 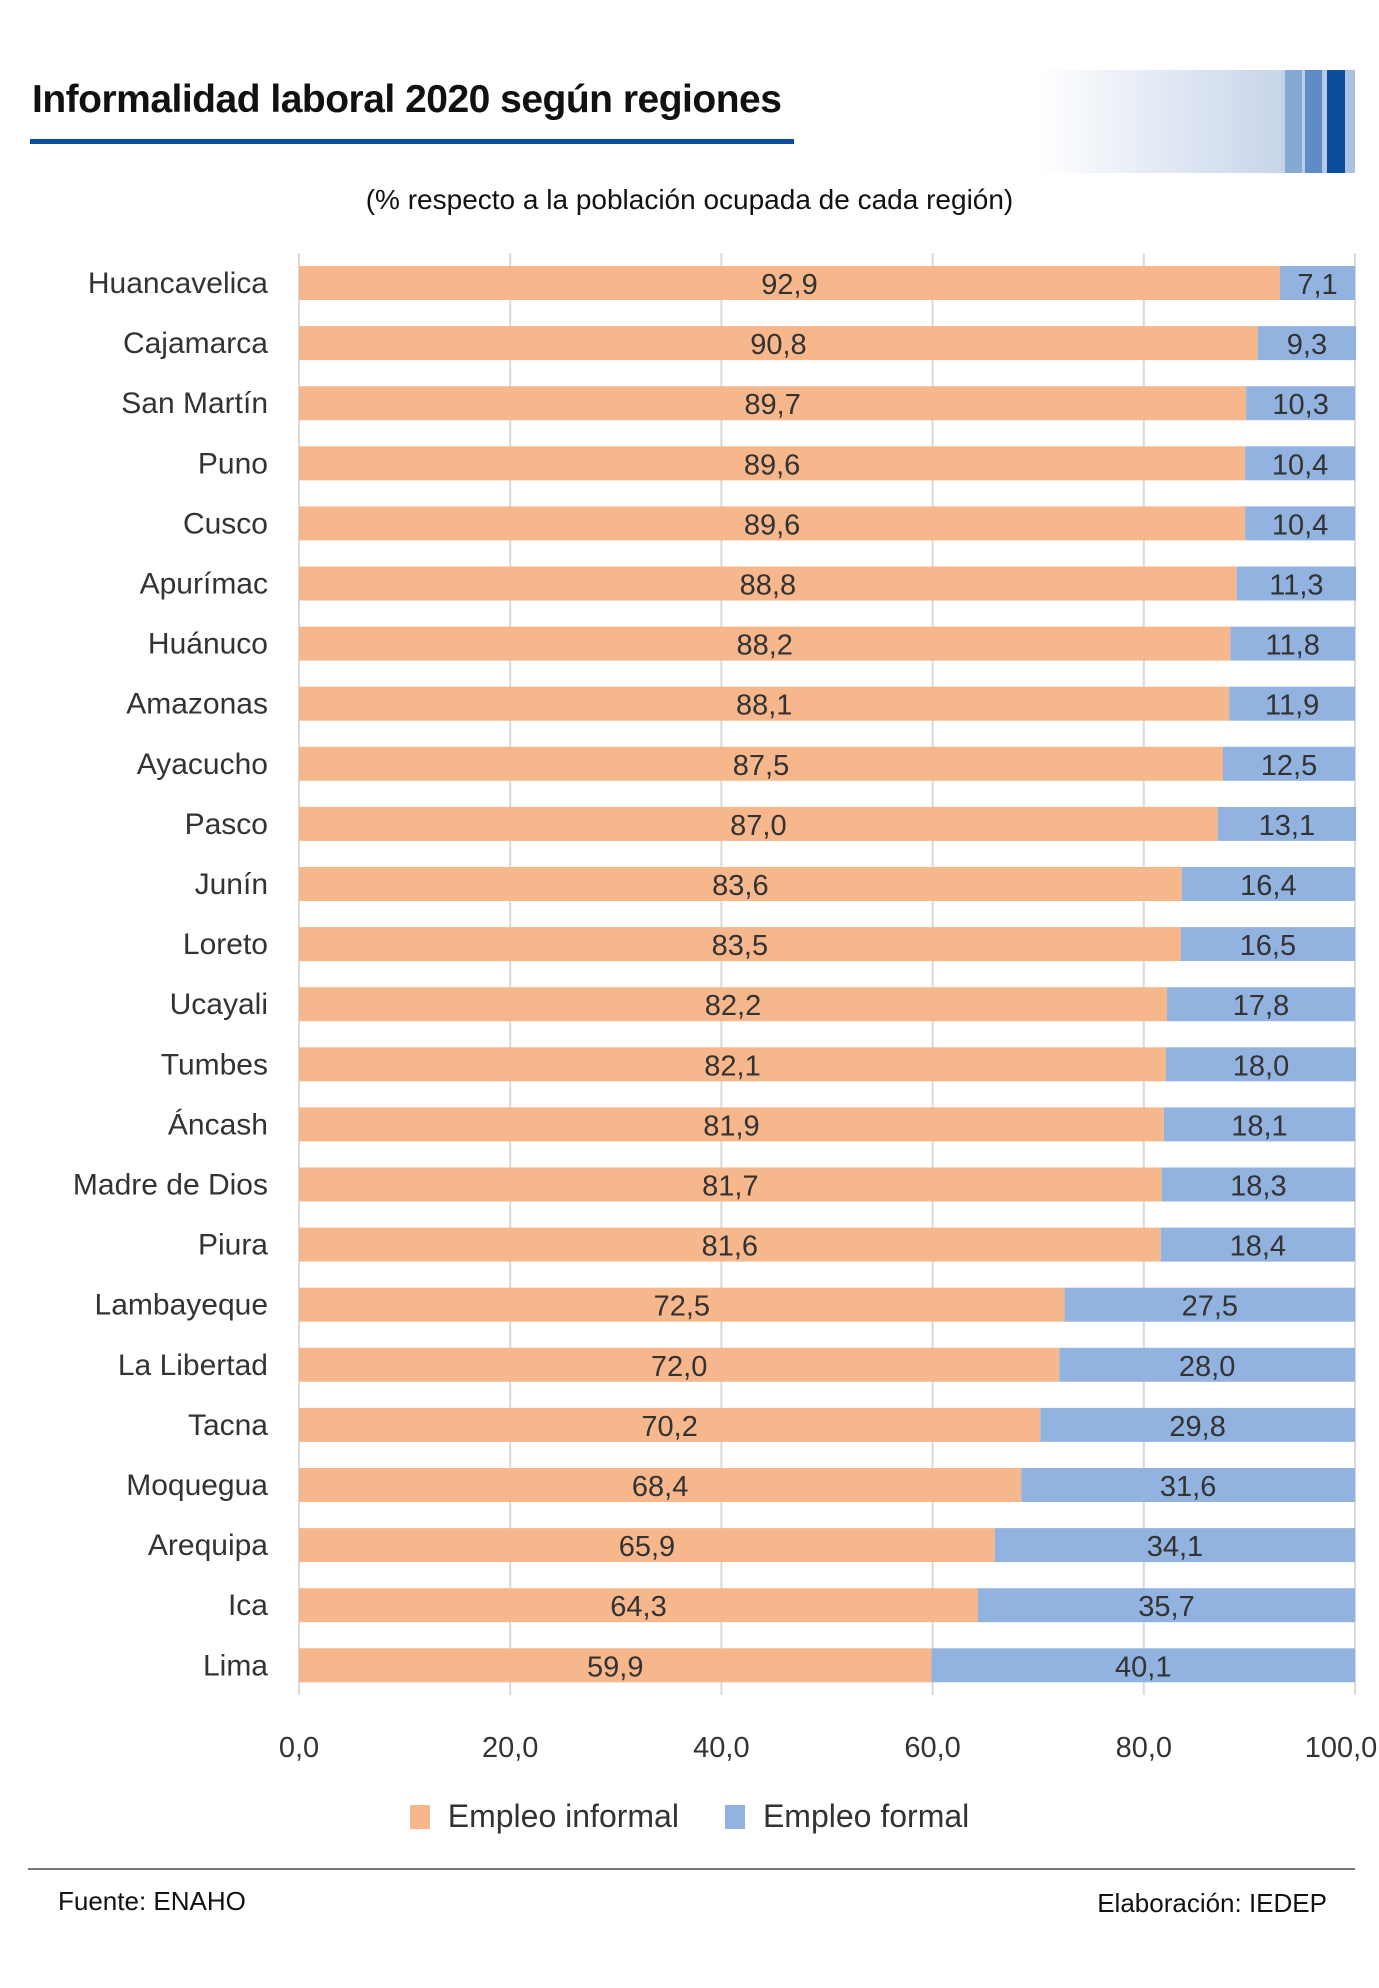 What do you see at coordinates (152, 1901) in the screenshot?
I see `source-note: Fuente: ENAHO` at bounding box center [152, 1901].